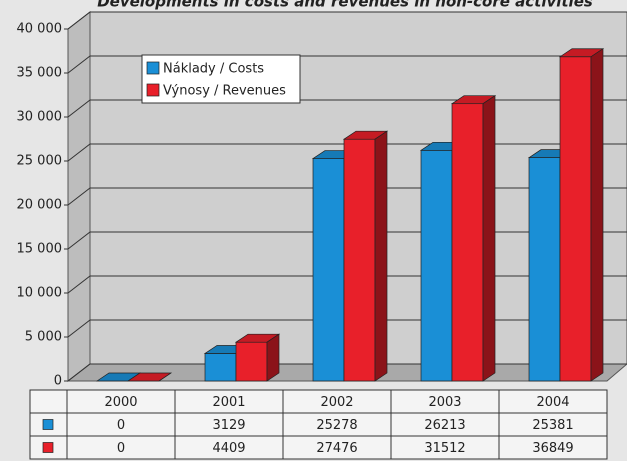  Describe the element at coordinates (228, 402) in the screenshot. I see `x-tick-label: 2001` at that location.